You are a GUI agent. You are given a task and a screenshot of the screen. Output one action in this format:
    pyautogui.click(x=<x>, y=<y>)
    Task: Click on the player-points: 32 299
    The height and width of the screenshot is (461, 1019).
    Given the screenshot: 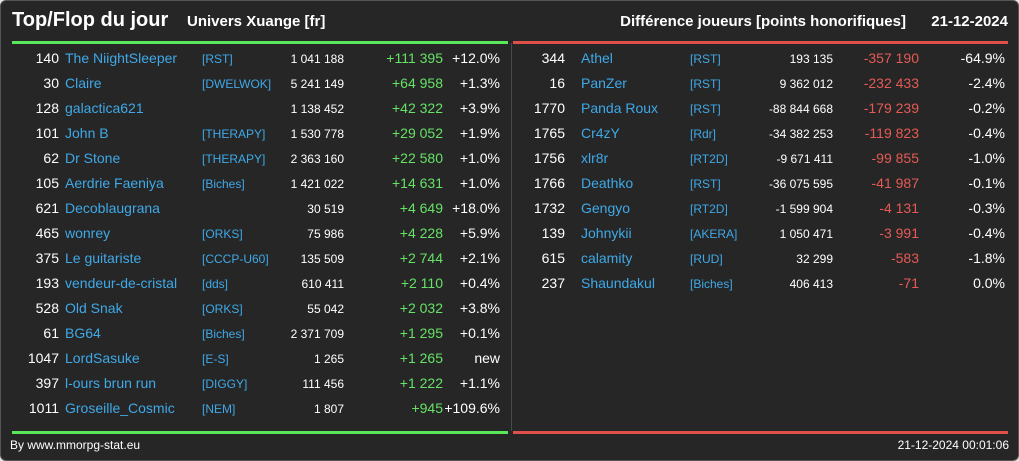 What is the action you would take?
    pyautogui.click(x=814, y=259)
    